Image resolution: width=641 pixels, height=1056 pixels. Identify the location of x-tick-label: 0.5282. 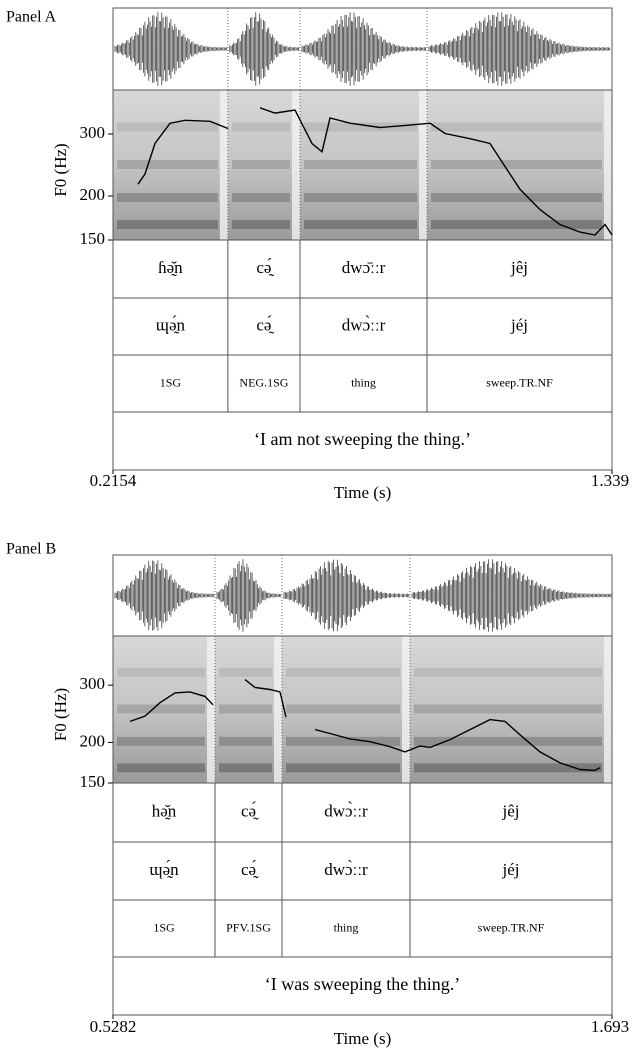
(113, 1026).